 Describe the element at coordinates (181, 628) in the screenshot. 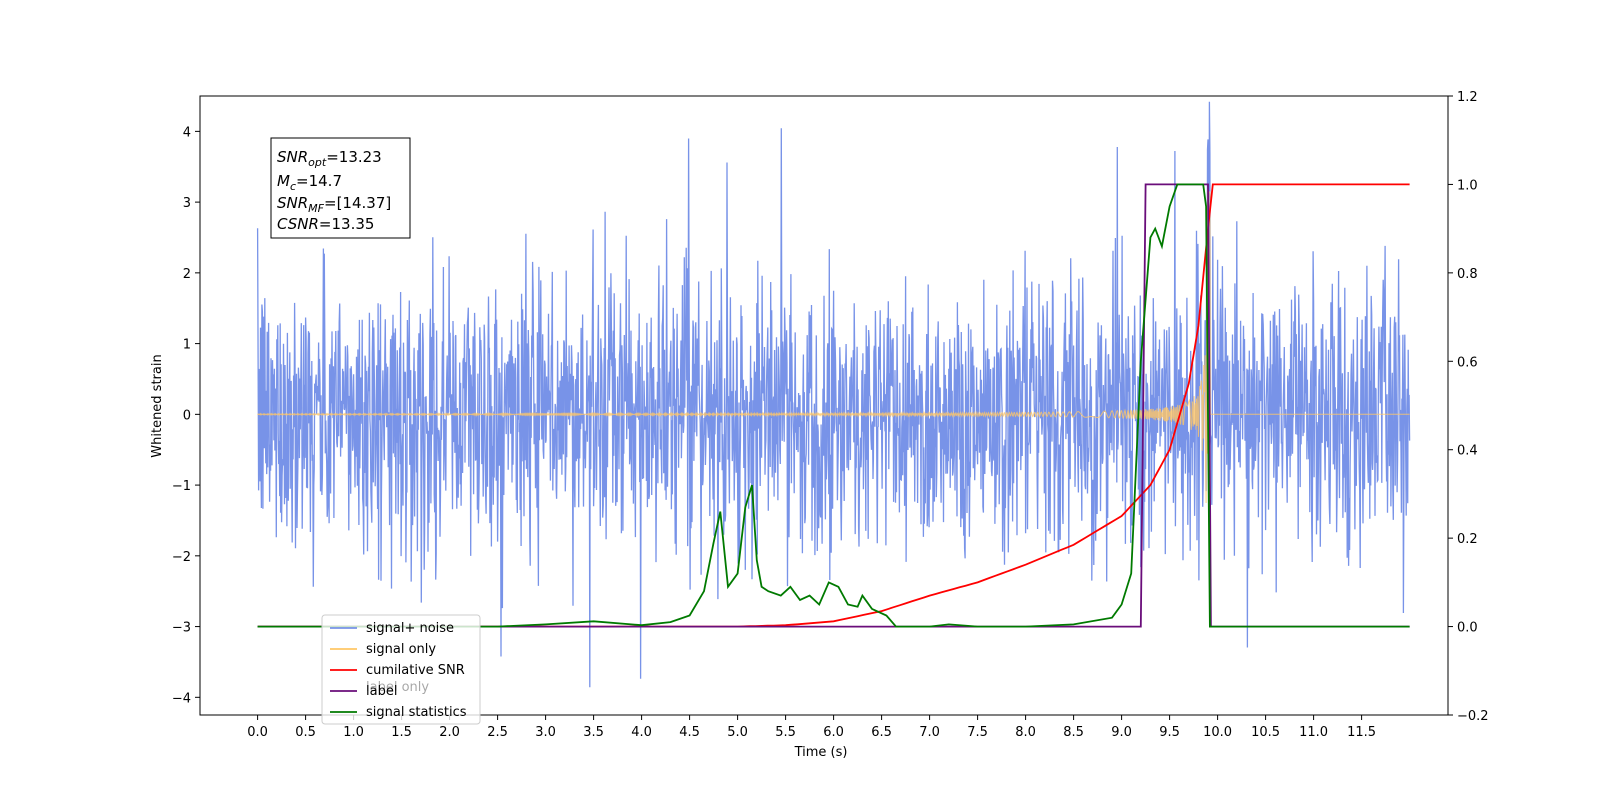

I see `y-left-tick-label: −3` at that location.